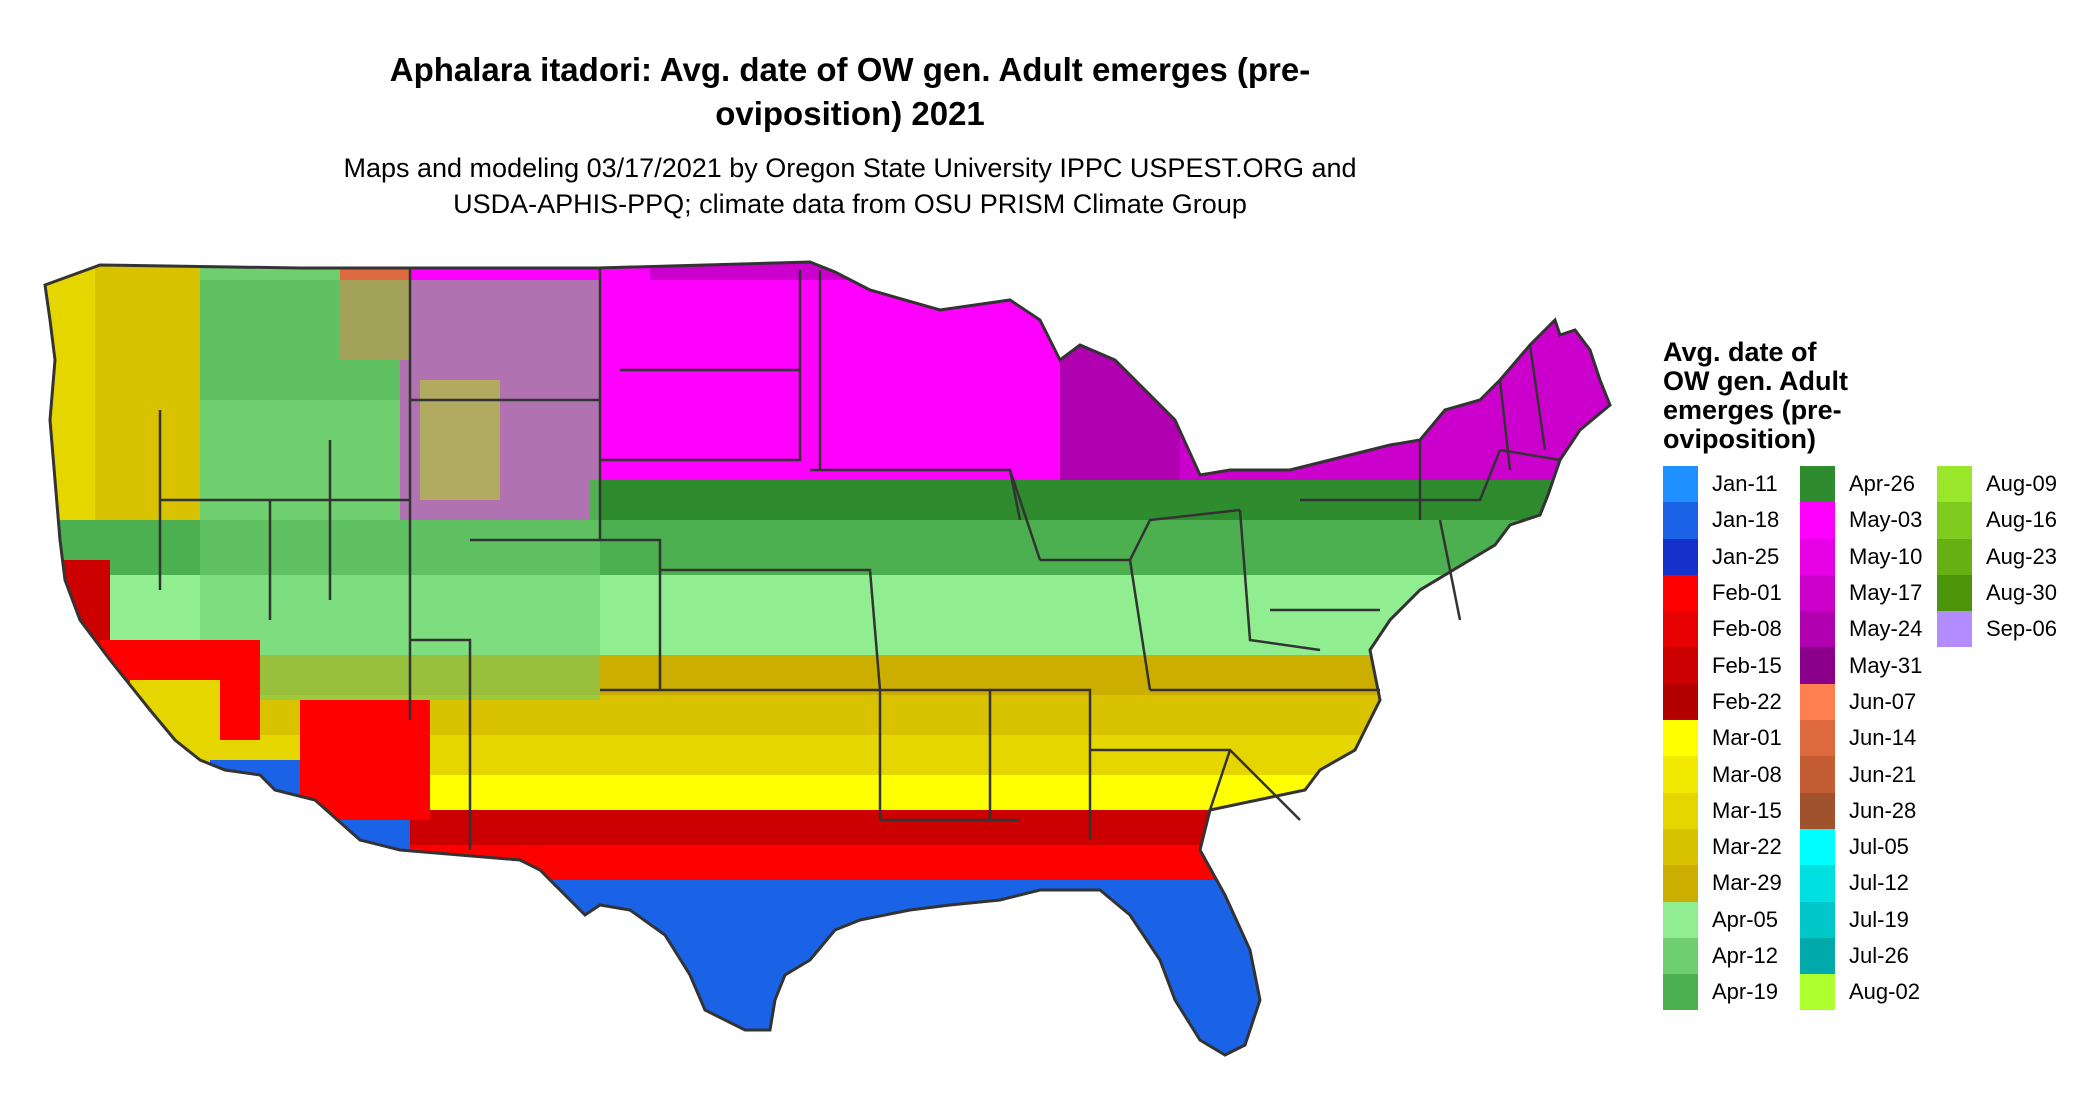 This screenshot has width=2100, height=1116. I want to click on legend-item: May-10, so click(1861, 556).